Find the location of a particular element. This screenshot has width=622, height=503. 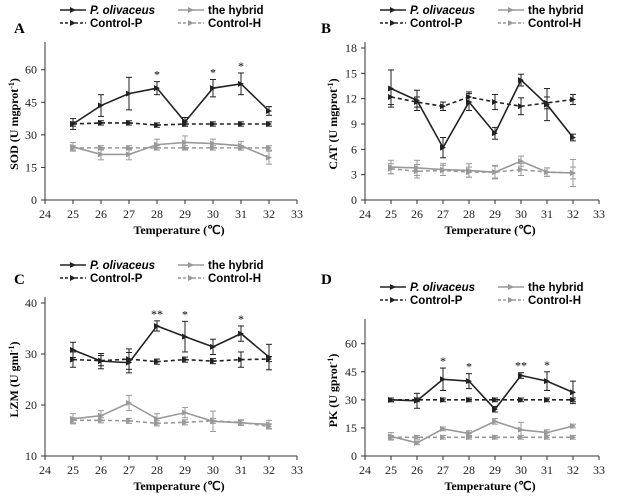

y-tick-label: 30 is located at coordinates (31, 354).